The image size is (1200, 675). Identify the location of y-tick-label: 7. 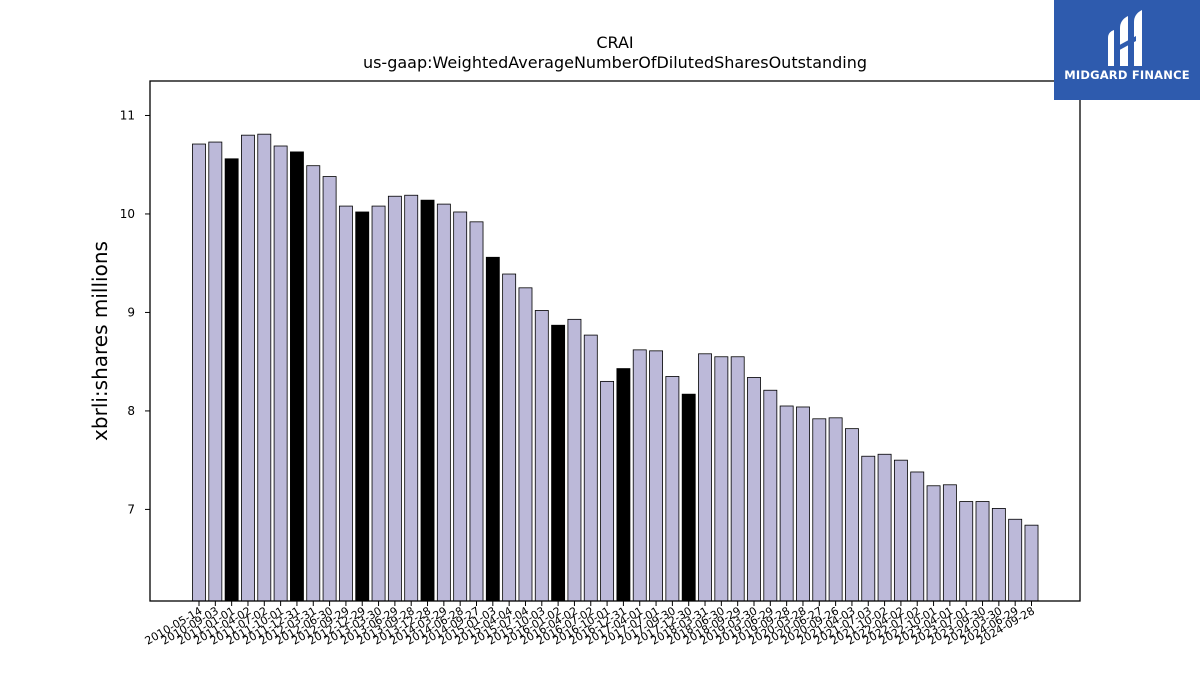
(131, 509).